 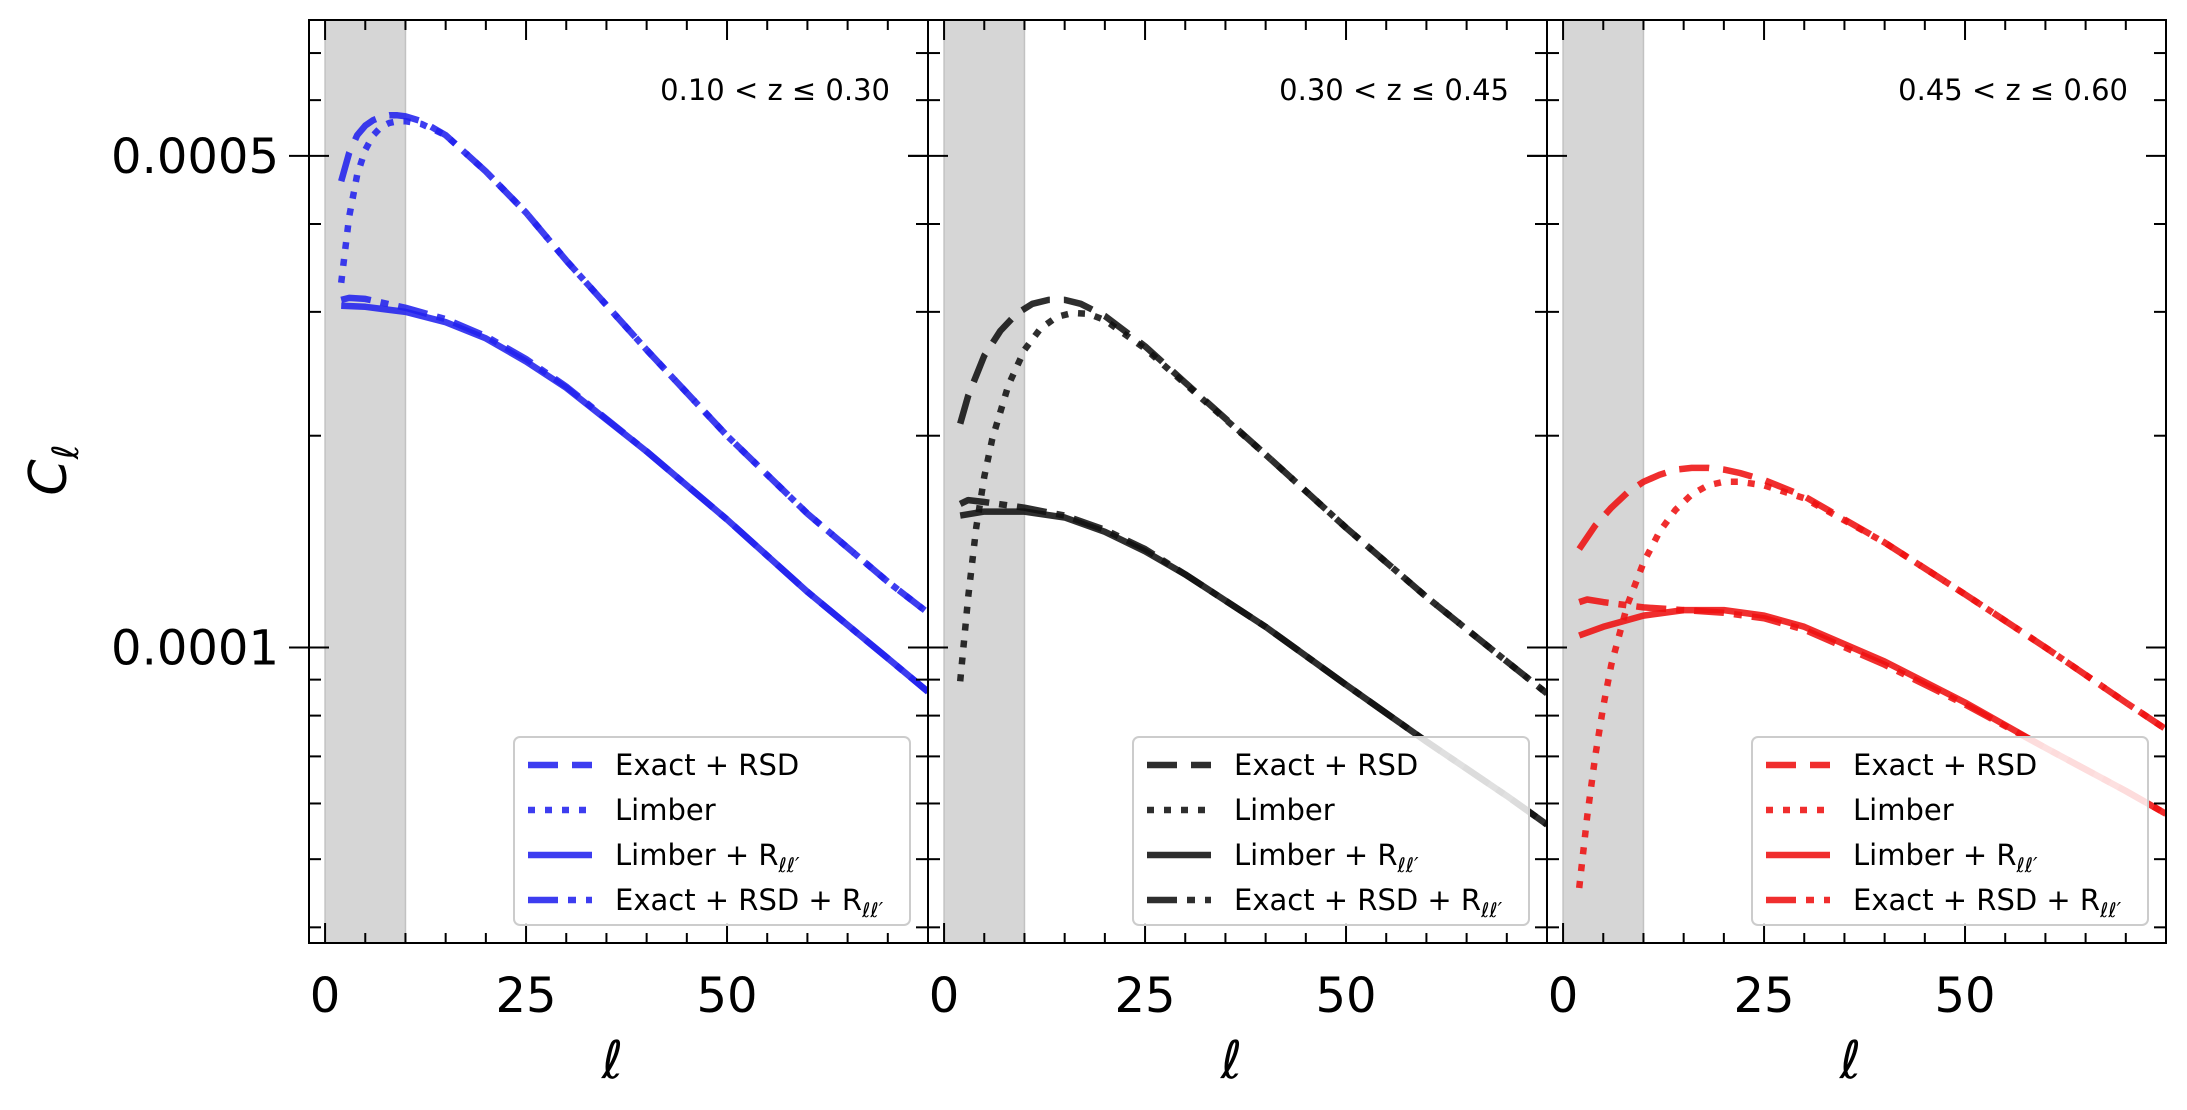 I want to click on y-axis-label-sub: ℓ, so click(x=66, y=452).